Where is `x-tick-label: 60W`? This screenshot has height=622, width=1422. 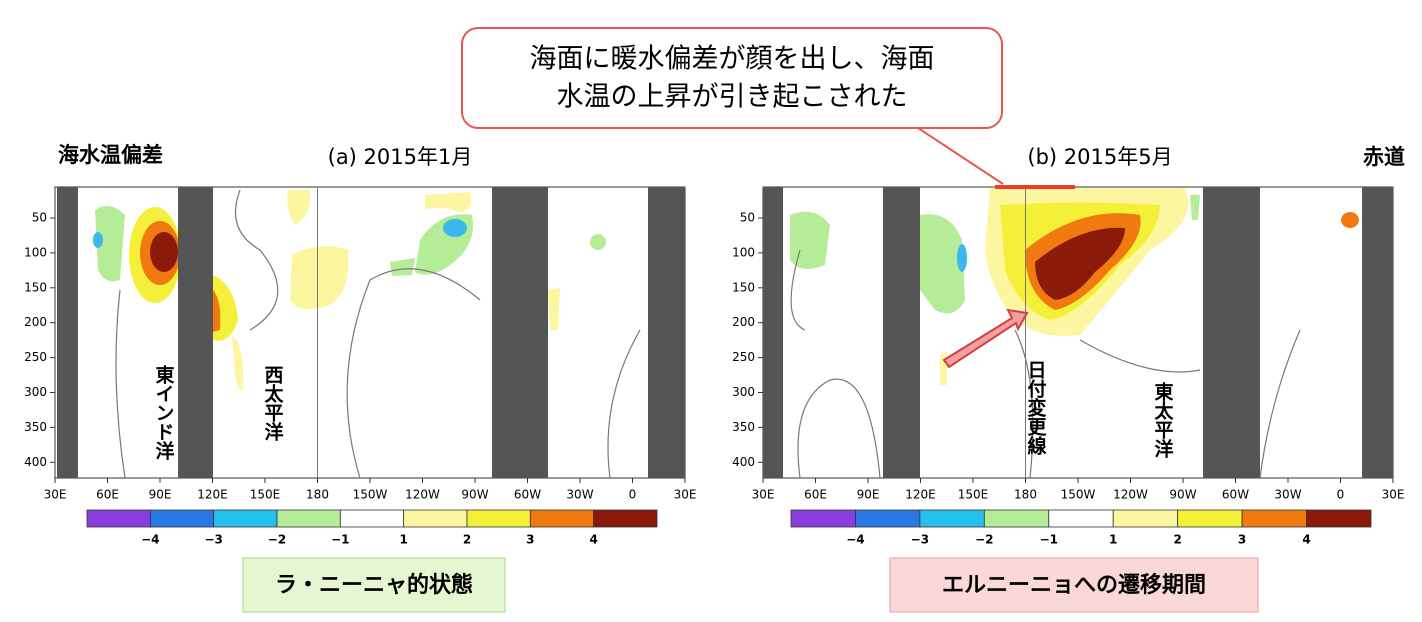 x-tick-label: 60W is located at coordinates (527, 495).